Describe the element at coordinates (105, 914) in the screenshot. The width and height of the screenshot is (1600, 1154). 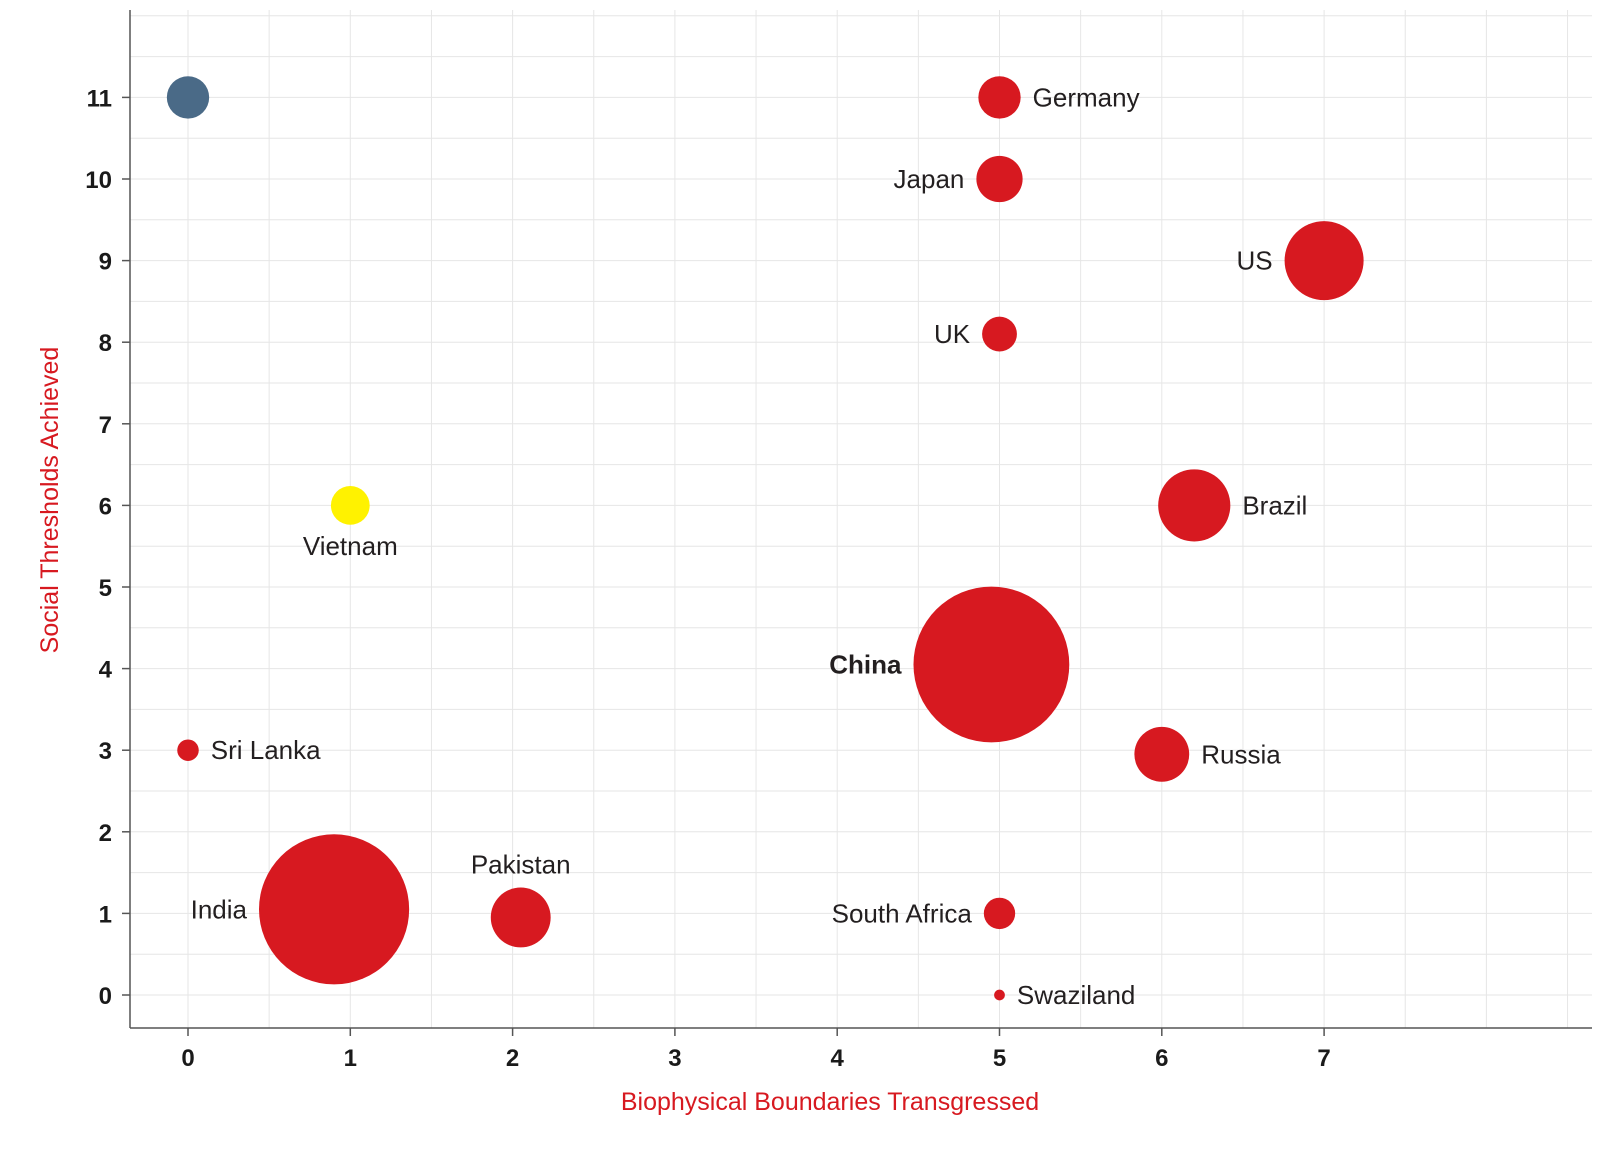
I see `y-tick-label: 1` at that location.